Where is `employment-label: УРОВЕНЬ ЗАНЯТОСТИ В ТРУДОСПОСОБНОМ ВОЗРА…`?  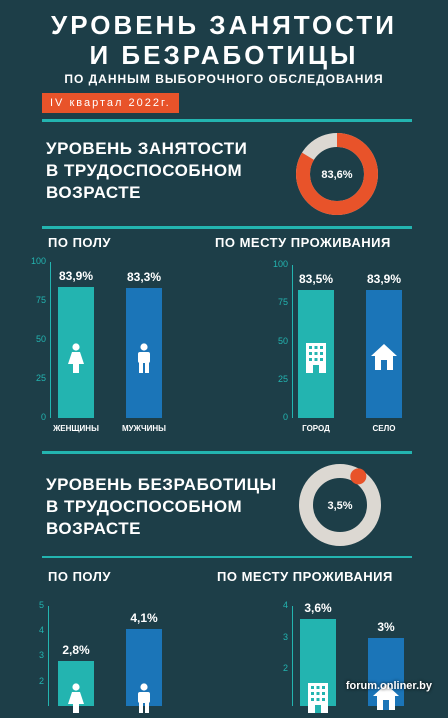
employment-label: УРОВЕНЬ ЗАНЯТОСТИ В ТРУДОСПОСОБНОМ ВОЗРА… is located at coordinates (146, 171).